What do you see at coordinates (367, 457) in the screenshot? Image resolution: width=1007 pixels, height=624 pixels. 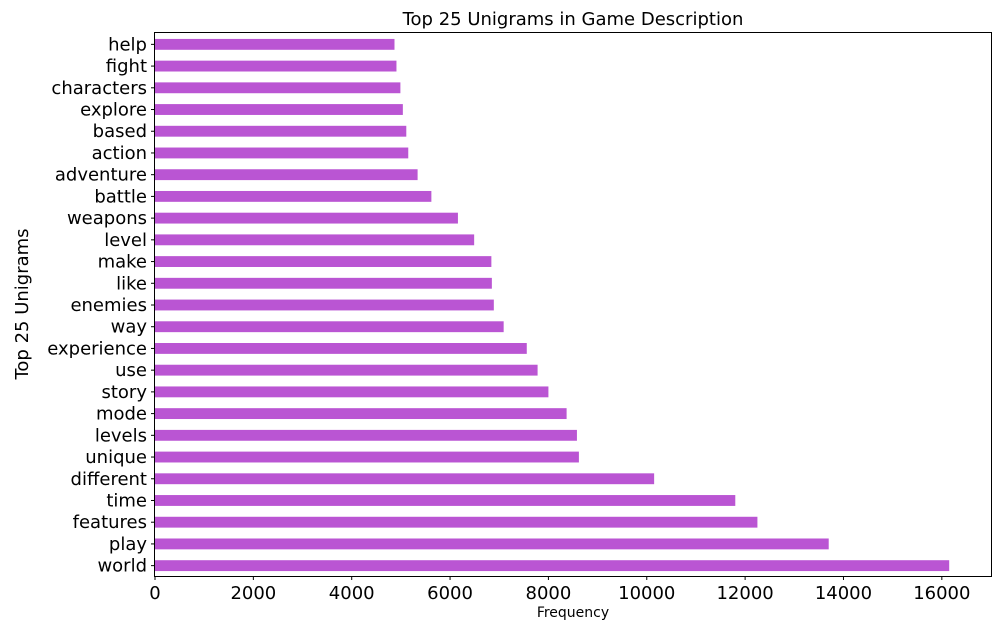 I see `bar-unique` at bounding box center [367, 457].